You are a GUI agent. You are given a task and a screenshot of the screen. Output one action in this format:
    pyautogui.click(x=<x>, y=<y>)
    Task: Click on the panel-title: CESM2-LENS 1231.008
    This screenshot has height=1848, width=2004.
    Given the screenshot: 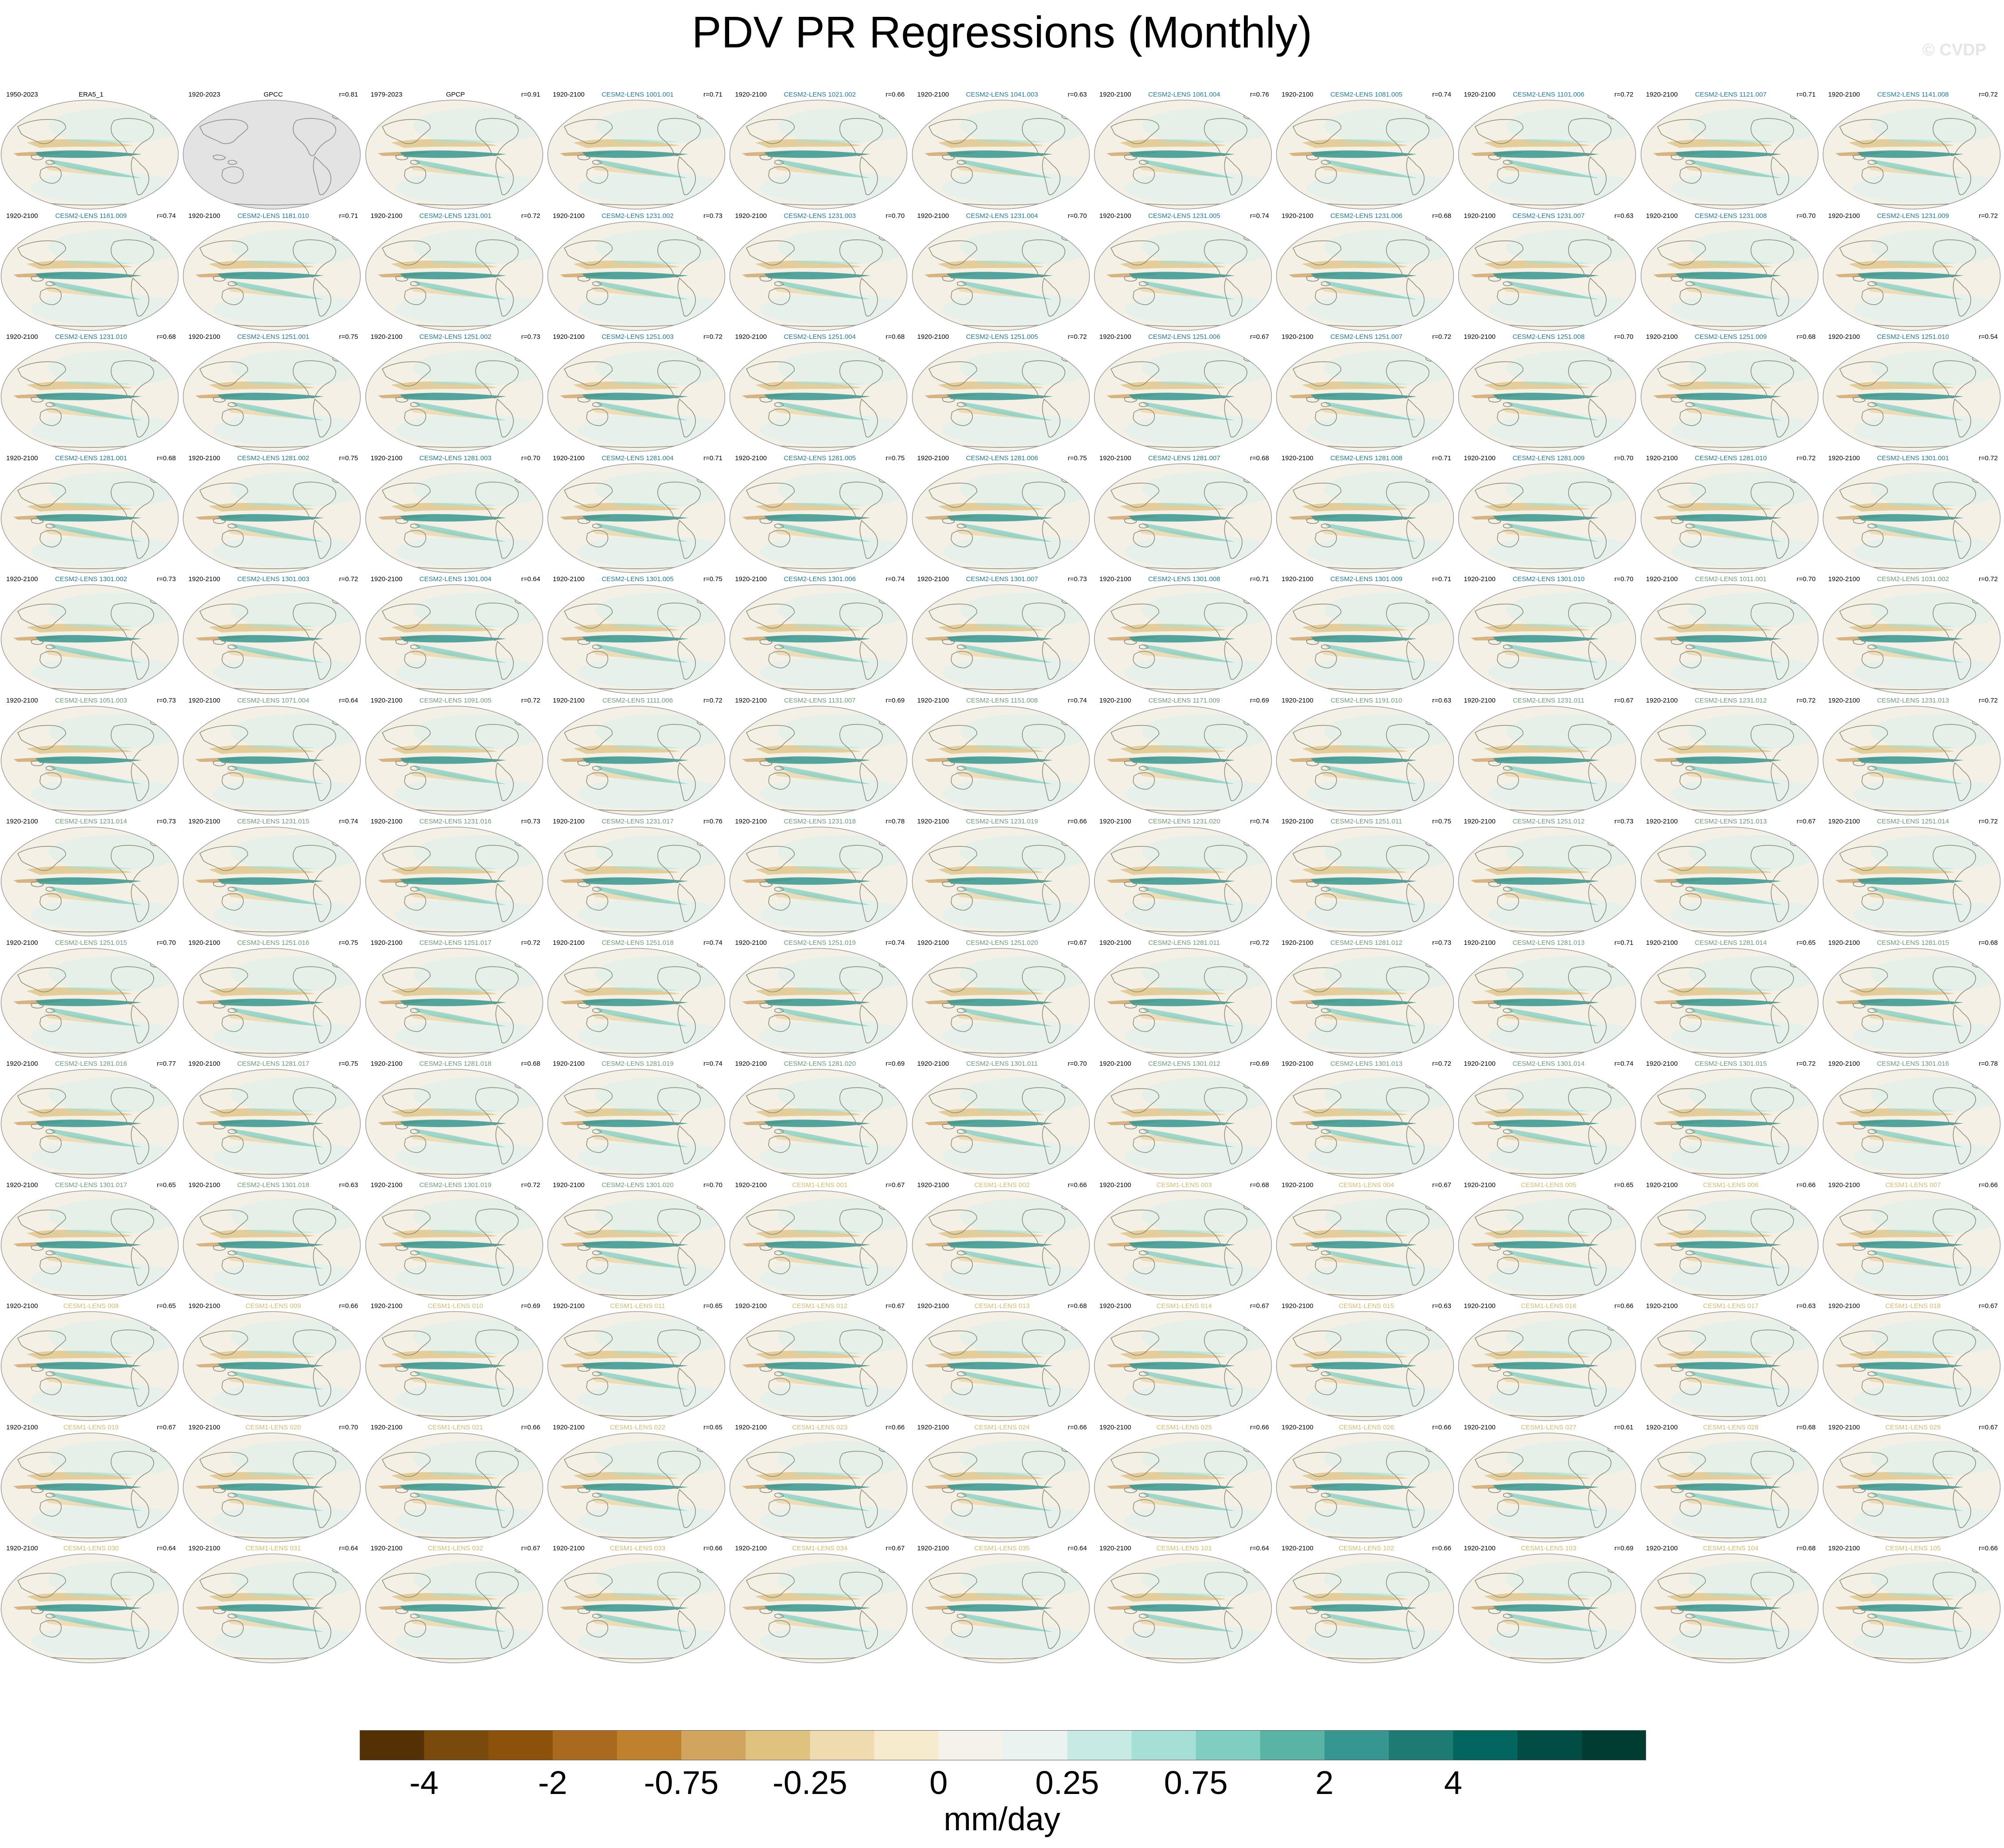 What is the action you would take?
    pyautogui.click(x=1730, y=216)
    